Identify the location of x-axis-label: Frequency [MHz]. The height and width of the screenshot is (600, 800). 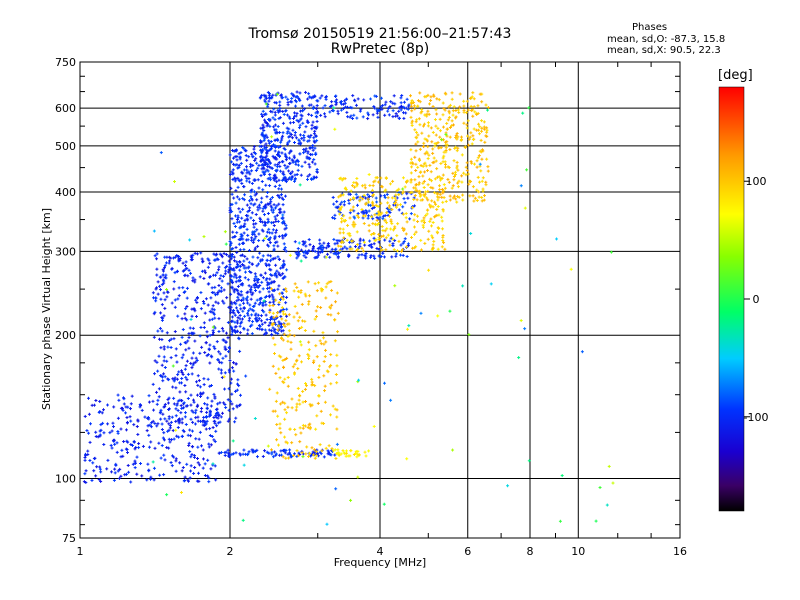
(380, 562).